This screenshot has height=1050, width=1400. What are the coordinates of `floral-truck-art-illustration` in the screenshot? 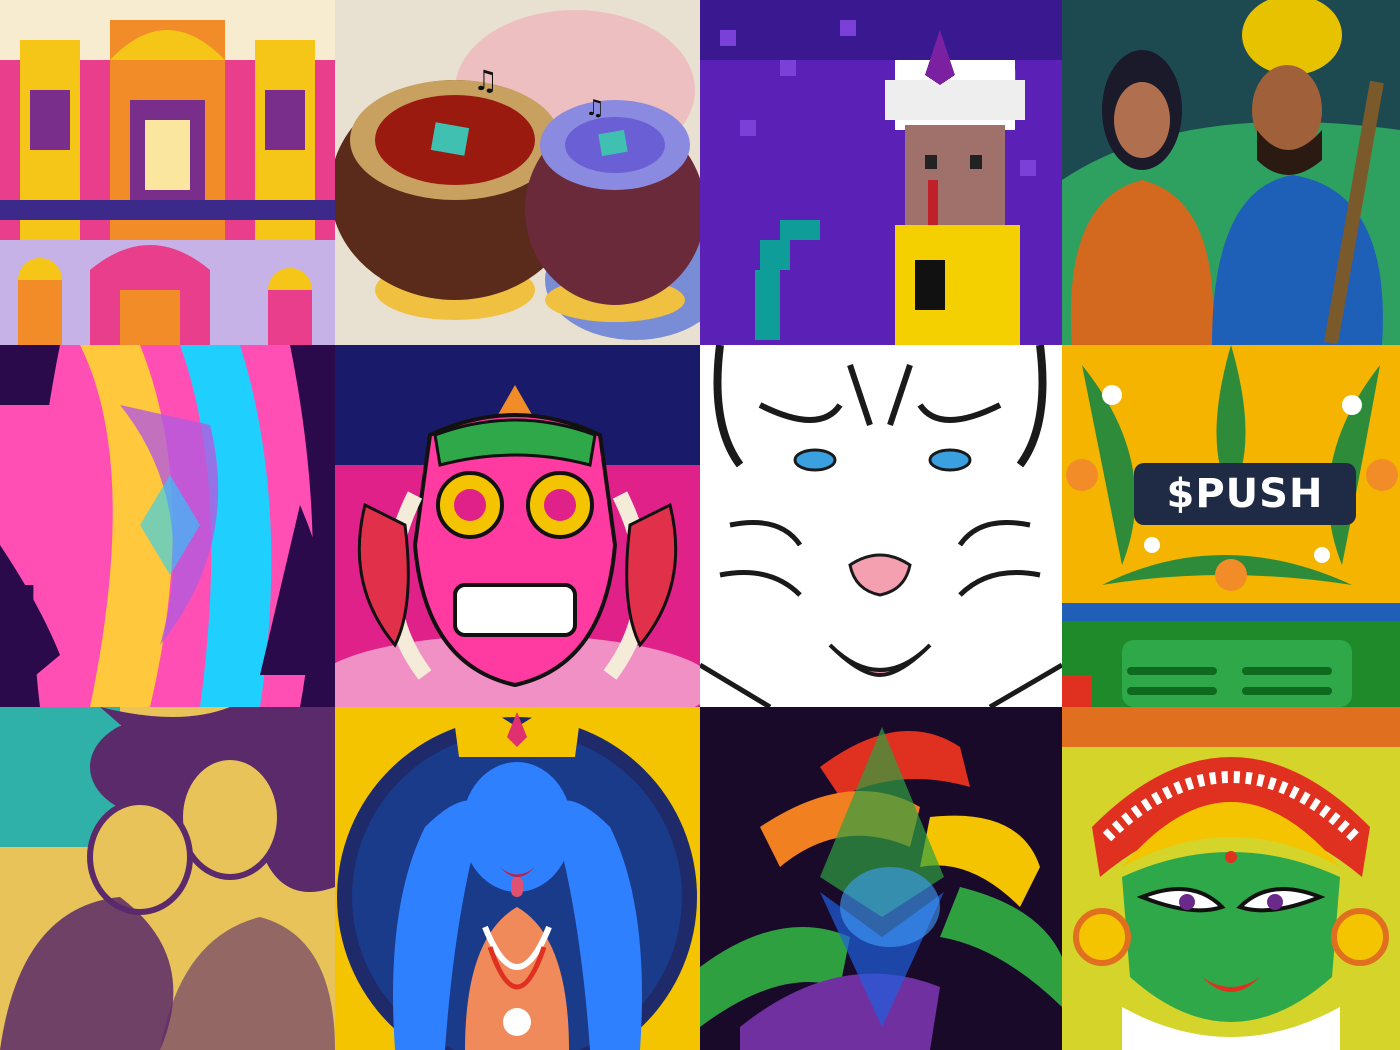 It's located at (1231, 526).